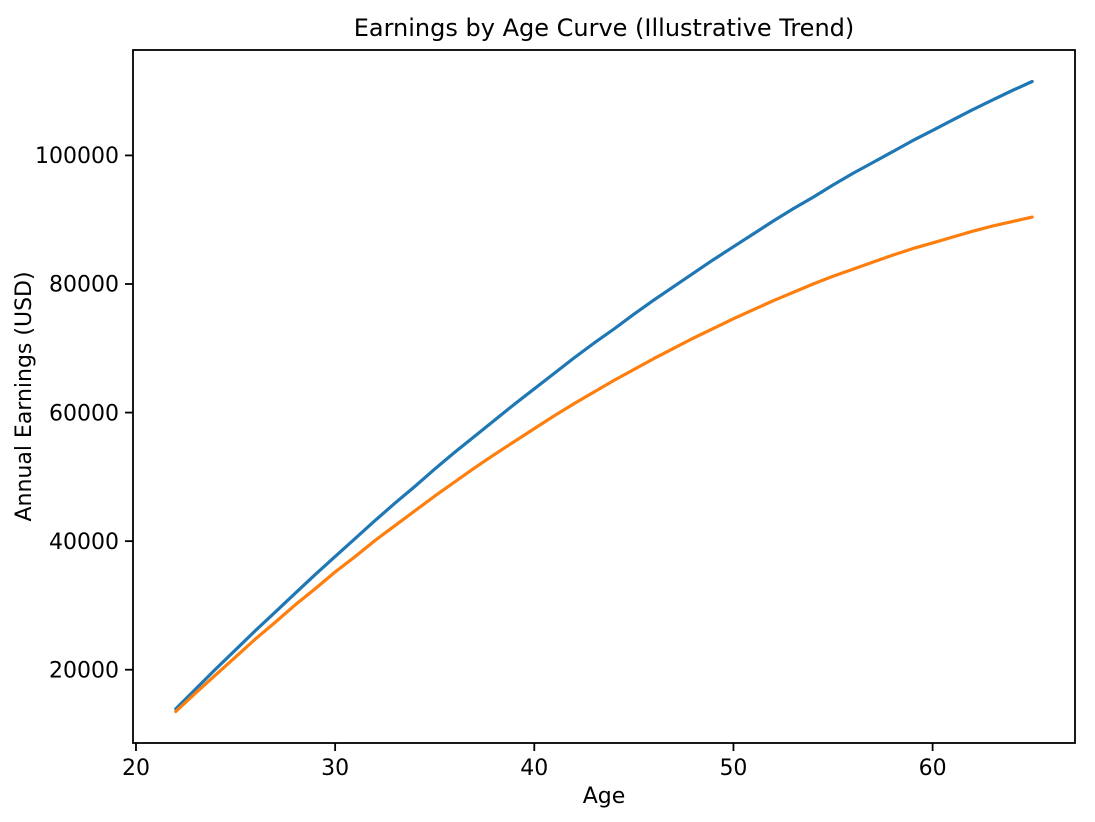 Image resolution: width=1095 pixels, height=822 pixels. I want to click on x-axis-label: Age, so click(604, 796).